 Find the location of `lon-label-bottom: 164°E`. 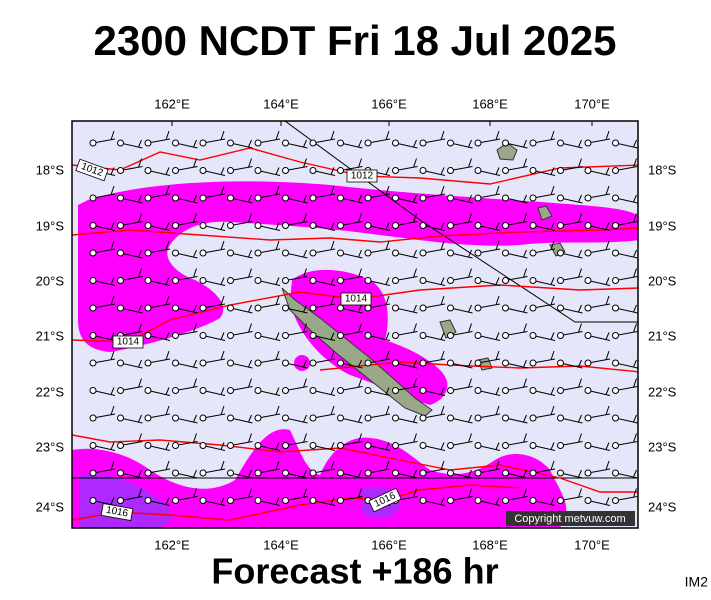

lon-label-bottom: 164°E is located at coordinates (281, 544).